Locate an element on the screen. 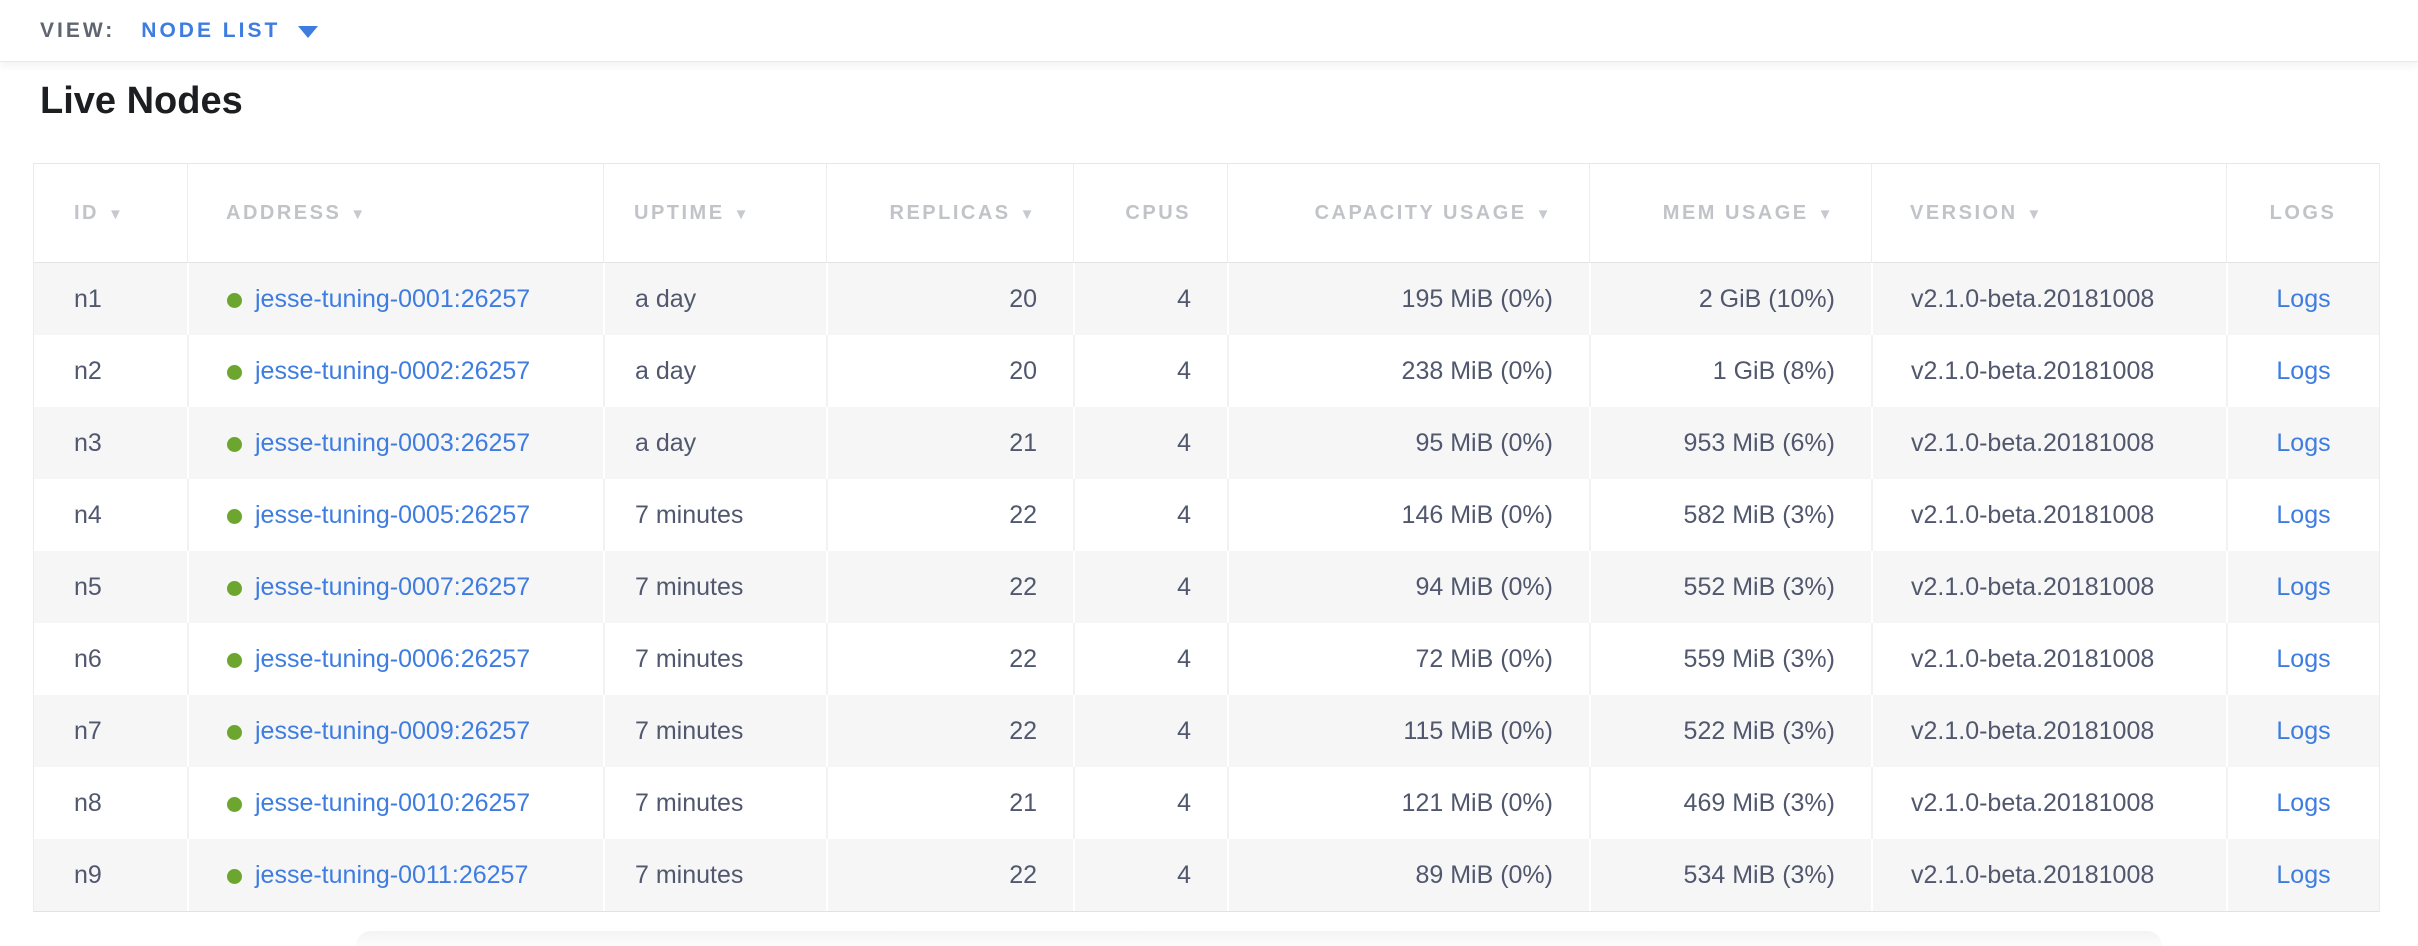 The image size is (2418, 946). cell-address: jesse-tuning-0009:26257 is located at coordinates (395, 731).